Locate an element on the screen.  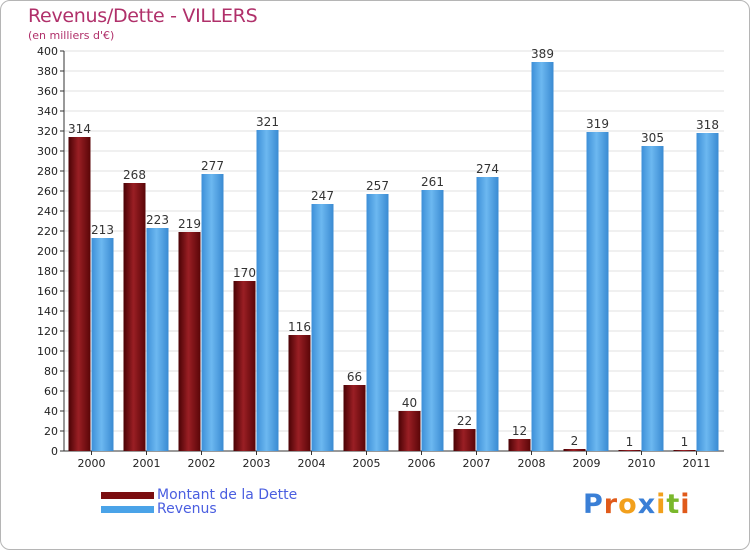
data-label: 318 is located at coordinates (707, 125).